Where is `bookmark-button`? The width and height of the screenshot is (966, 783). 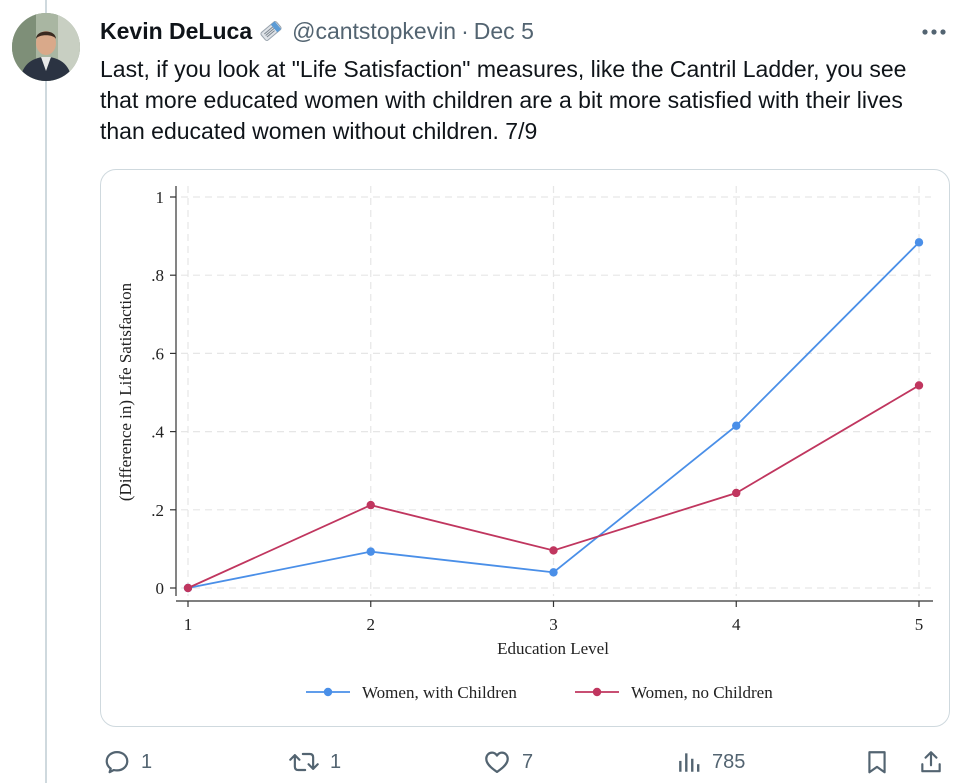 bookmark-button is located at coordinates (877, 762).